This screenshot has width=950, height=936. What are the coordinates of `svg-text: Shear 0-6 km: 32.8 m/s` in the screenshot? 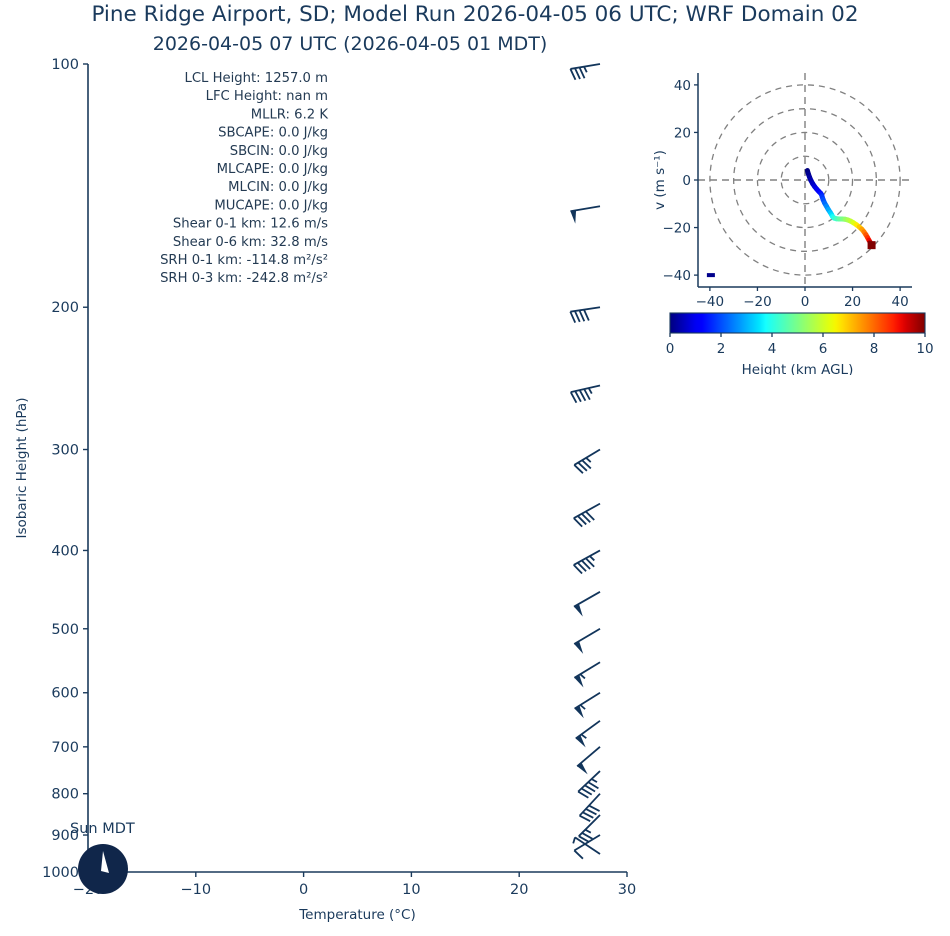 It's located at (250, 242).